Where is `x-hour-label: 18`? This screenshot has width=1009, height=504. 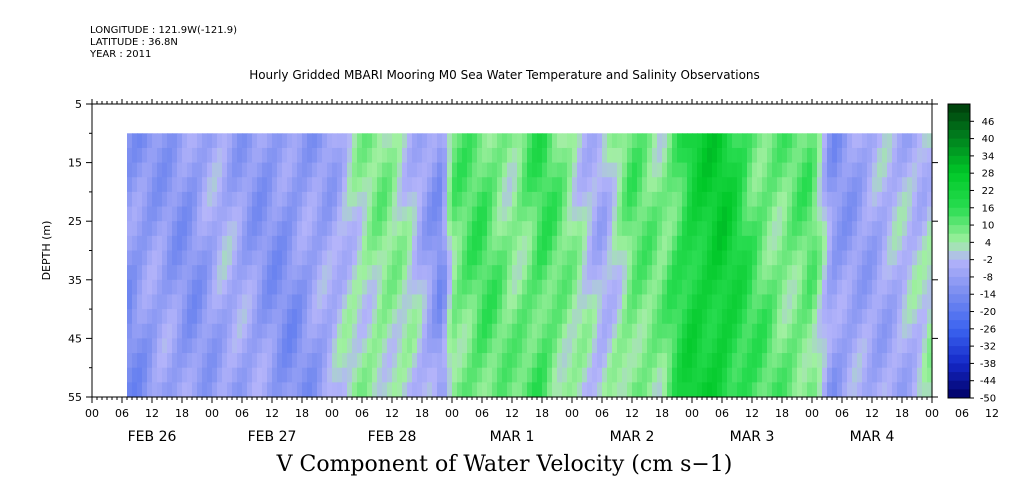 x-hour-label: 18 is located at coordinates (422, 413).